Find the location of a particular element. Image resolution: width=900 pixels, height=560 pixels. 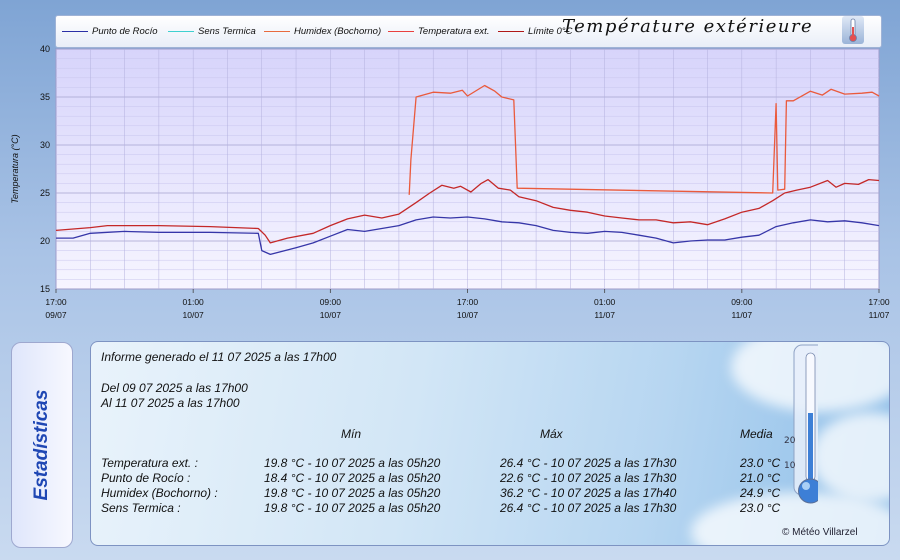

stats-row-min: 18.4 °C - 10 07 2025 a las 05h20 is located at coordinates (352, 478).